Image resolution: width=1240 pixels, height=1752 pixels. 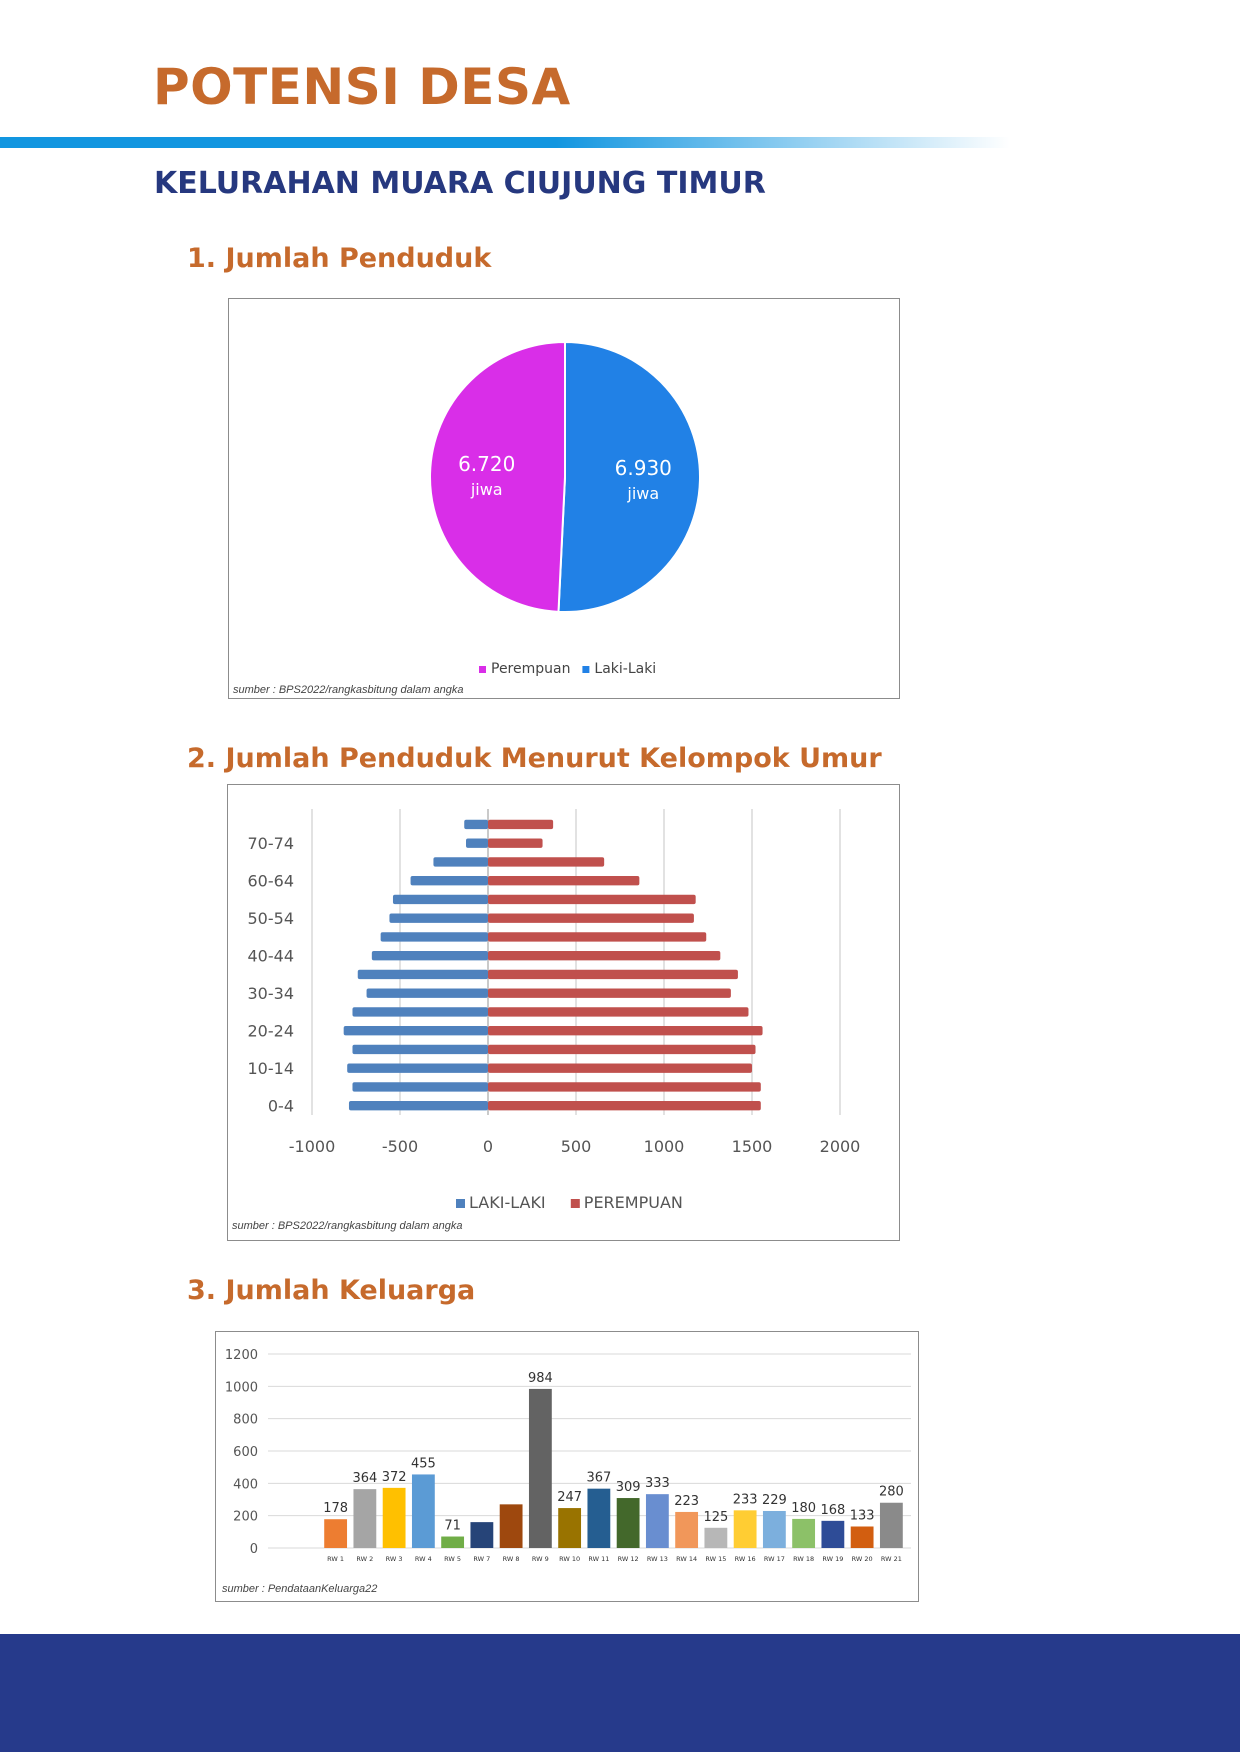 I want to click on pie-slice-perempuan, so click(x=497, y=476).